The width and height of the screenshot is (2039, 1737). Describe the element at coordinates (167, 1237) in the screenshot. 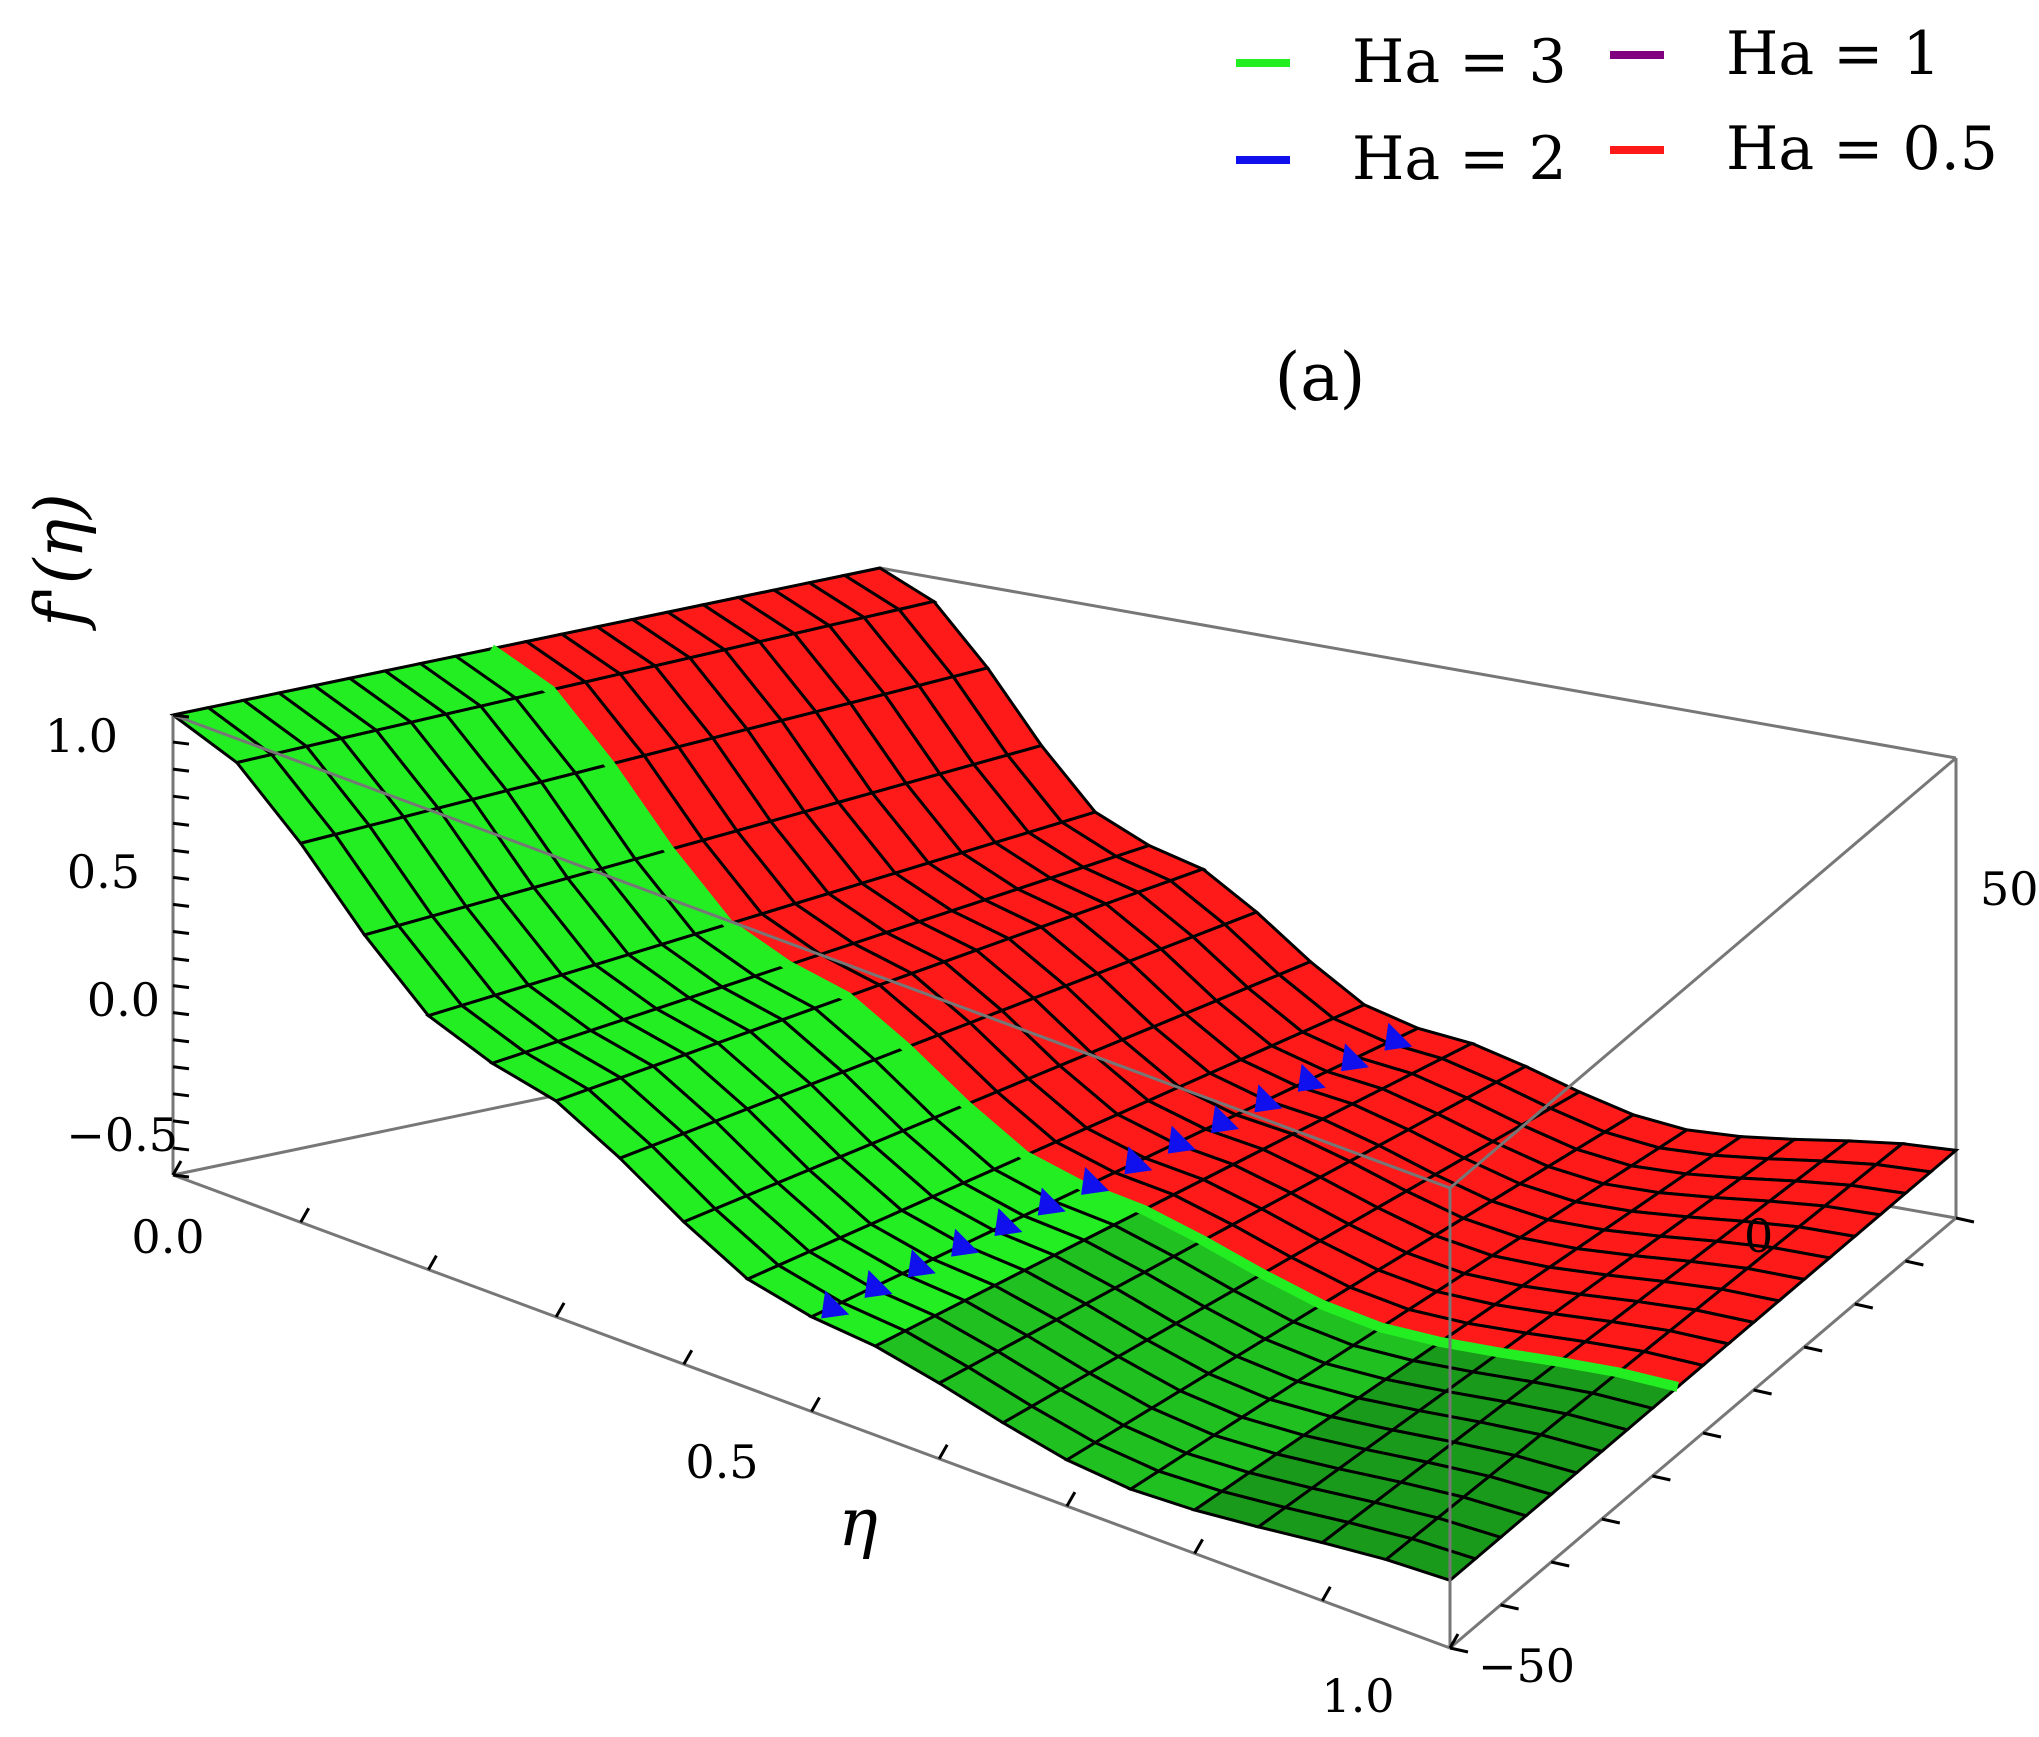

I see `x-tick-label: 0.0` at that location.